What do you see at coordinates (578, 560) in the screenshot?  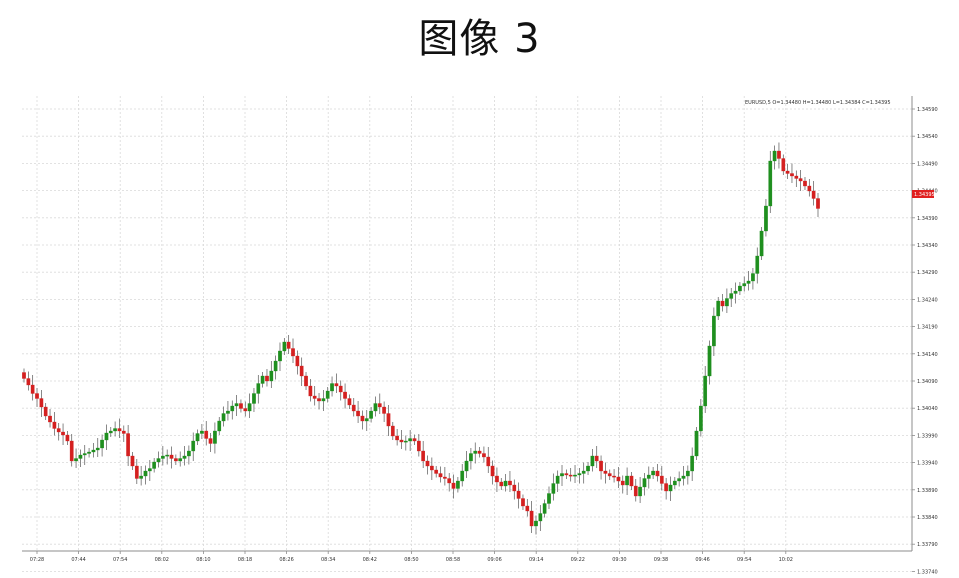 I see `x-tick-label: 09:22` at bounding box center [578, 560].